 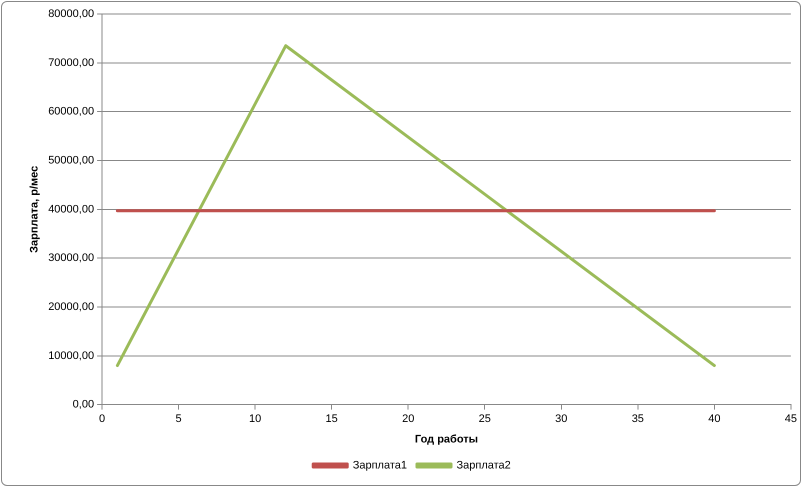 I want to click on x-tick-label: 45, so click(x=791, y=419).